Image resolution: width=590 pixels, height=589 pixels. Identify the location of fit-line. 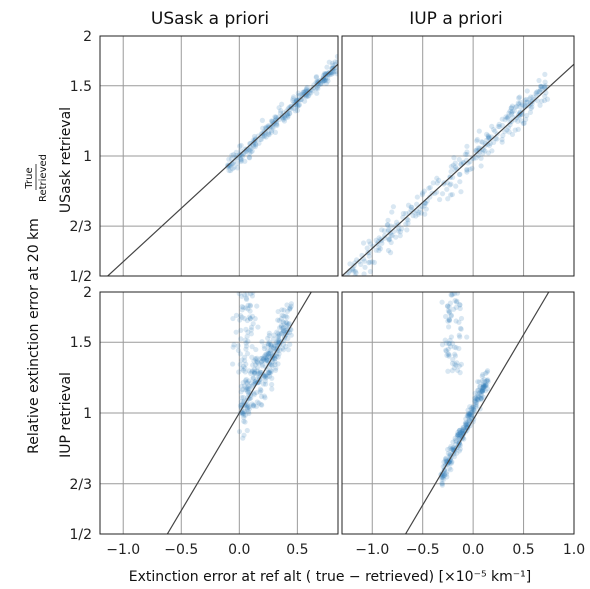
(477, 413).